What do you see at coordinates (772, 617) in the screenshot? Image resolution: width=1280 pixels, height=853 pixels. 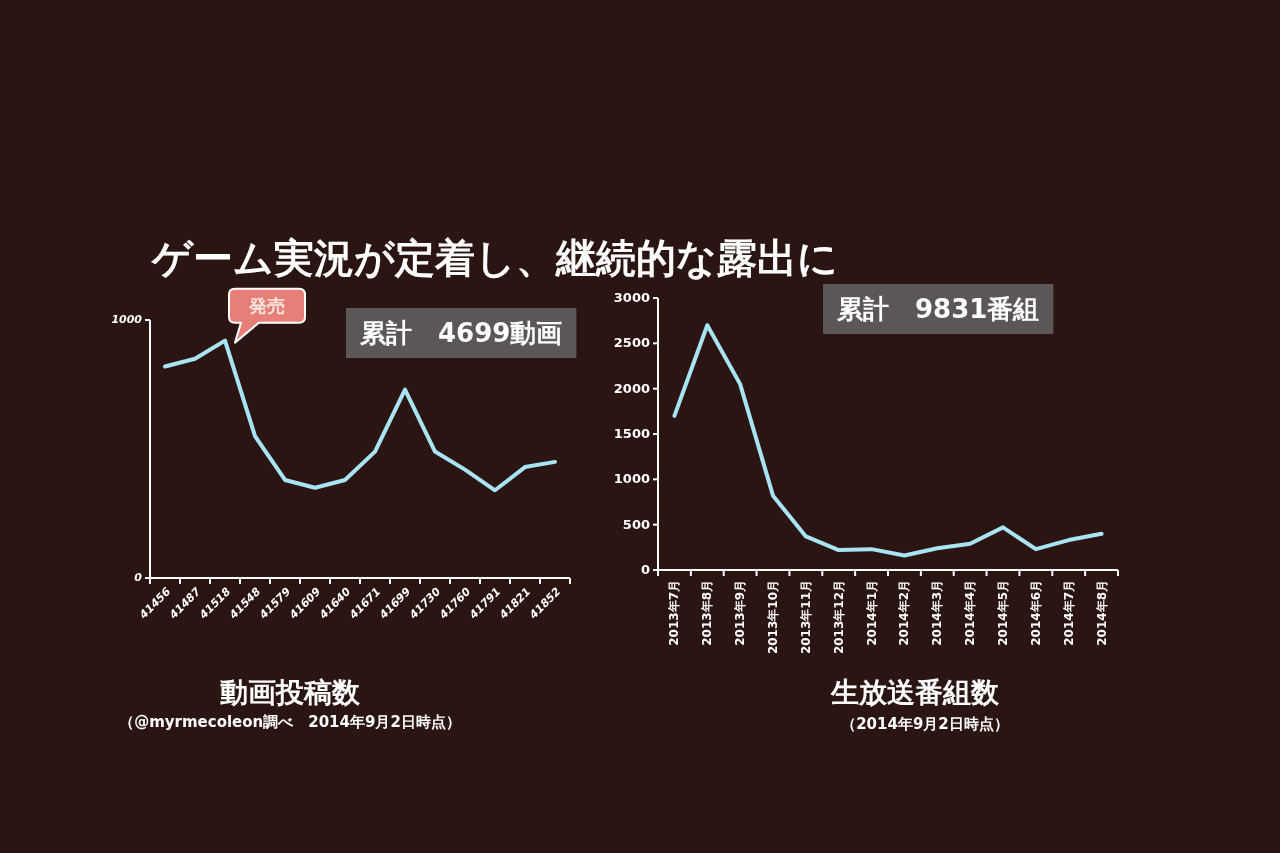 I see `x-tick-label: 2013年10月` at bounding box center [772, 617].